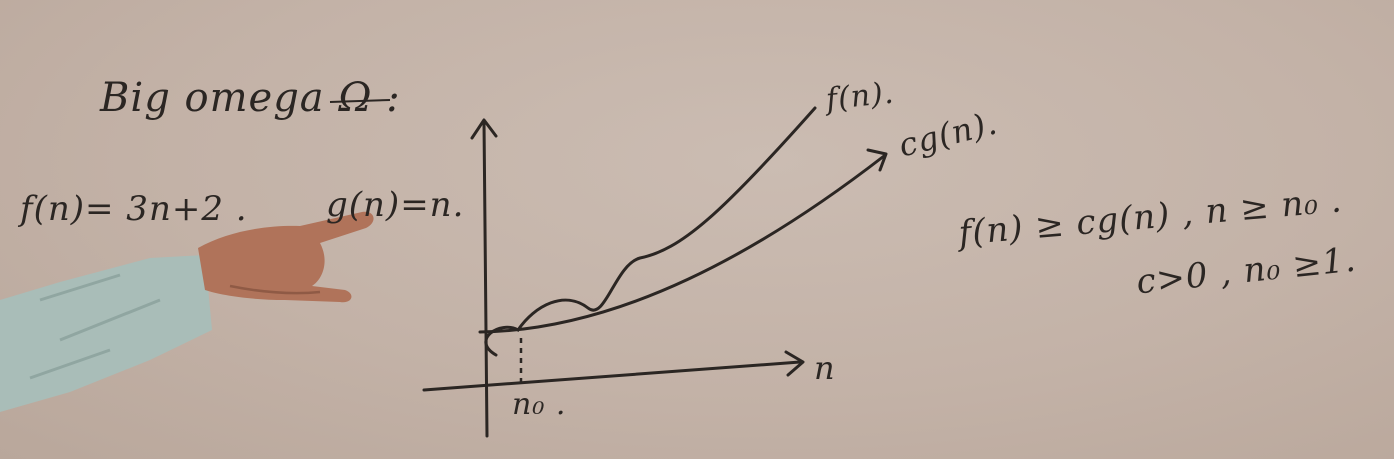 The image size is (1394, 459). I want to click on hand-shadow, so click(275, 289).